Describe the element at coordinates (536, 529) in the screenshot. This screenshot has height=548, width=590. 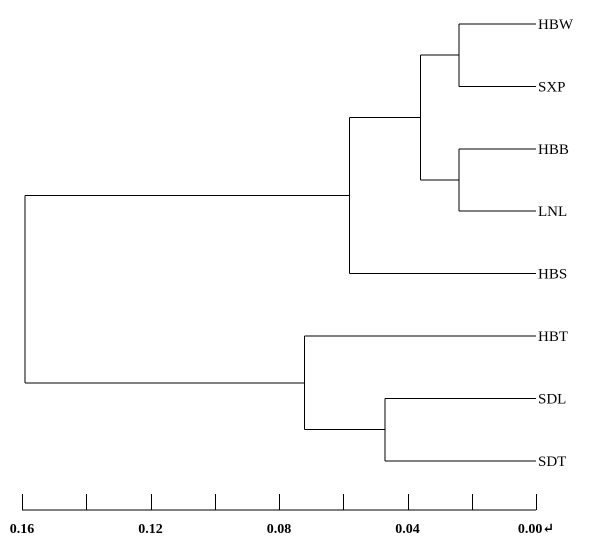
I see `axis-tick-label: 0.00↵` at that location.